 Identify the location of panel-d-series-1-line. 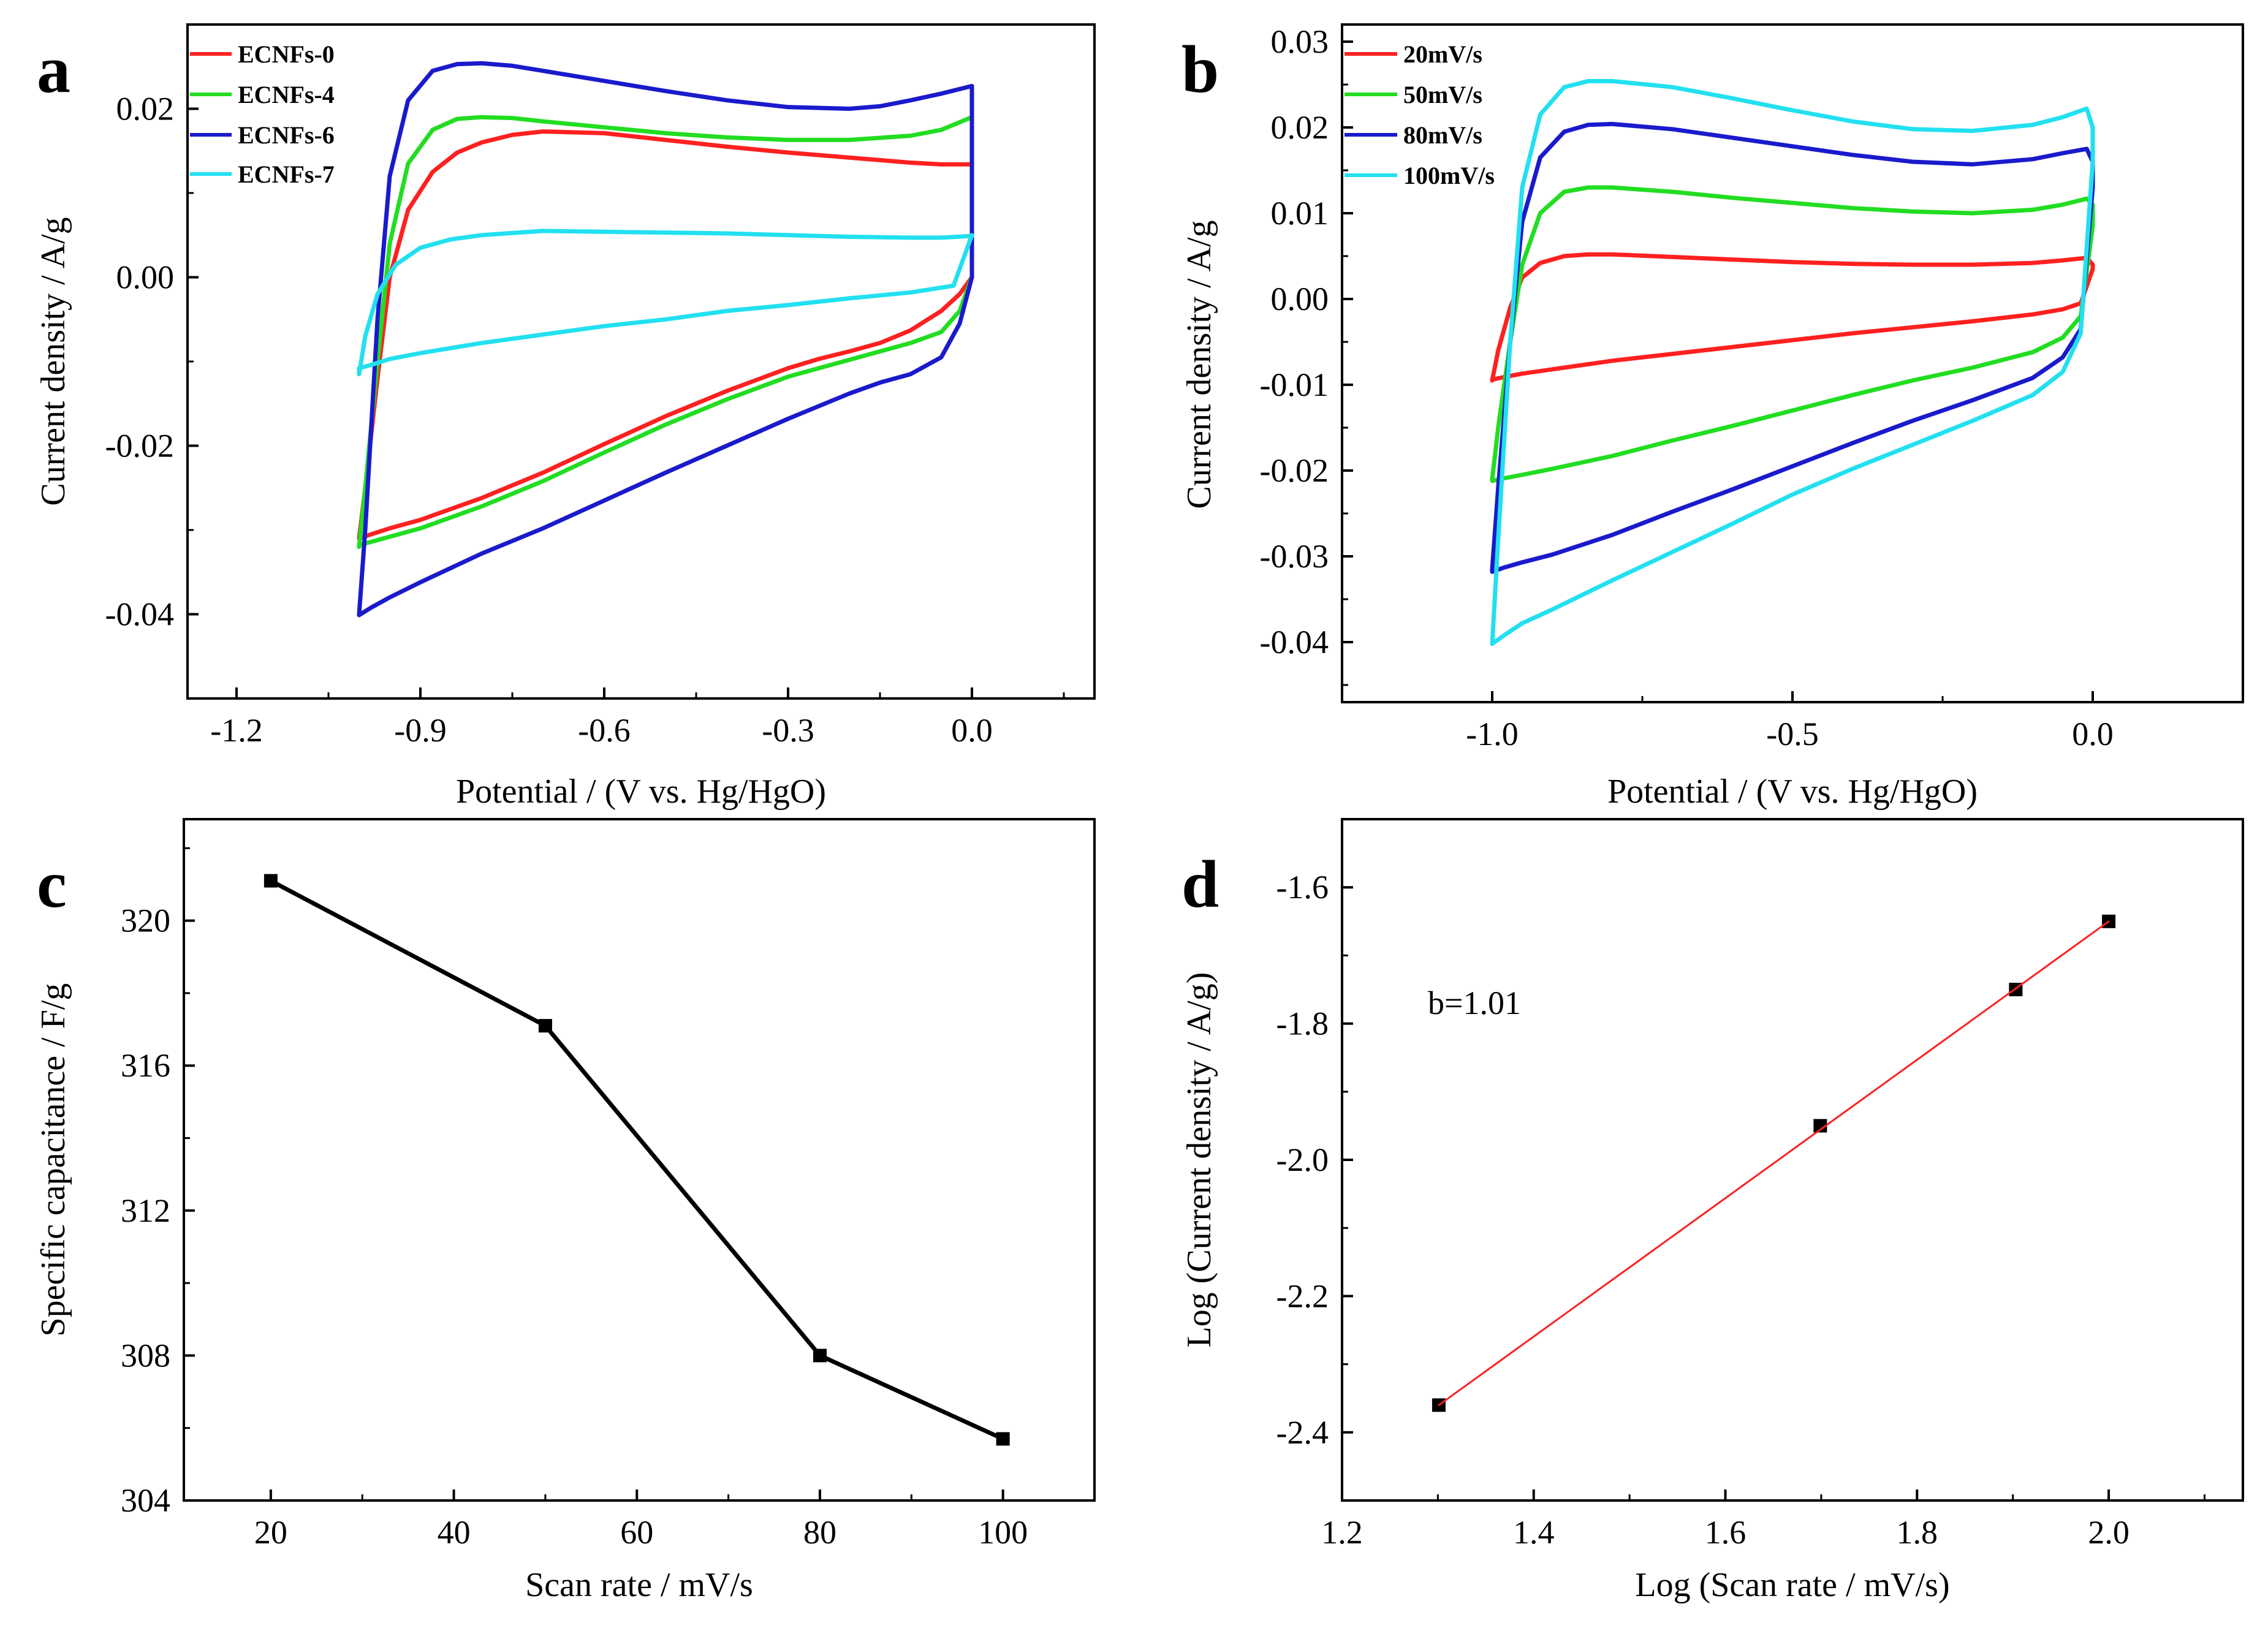
(1774, 1163).